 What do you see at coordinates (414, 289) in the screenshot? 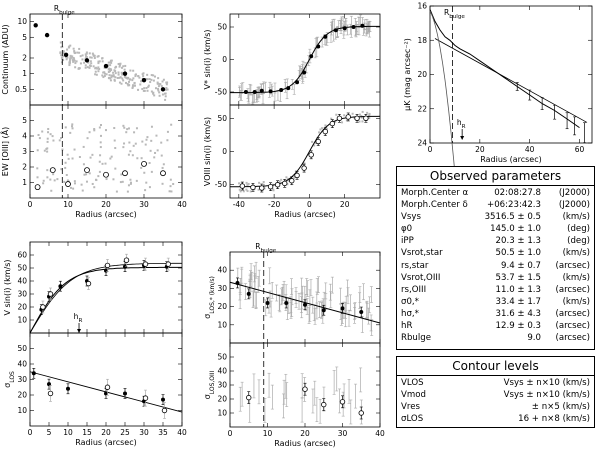
I see `parameter-label: rs,OIII` at bounding box center [414, 289].